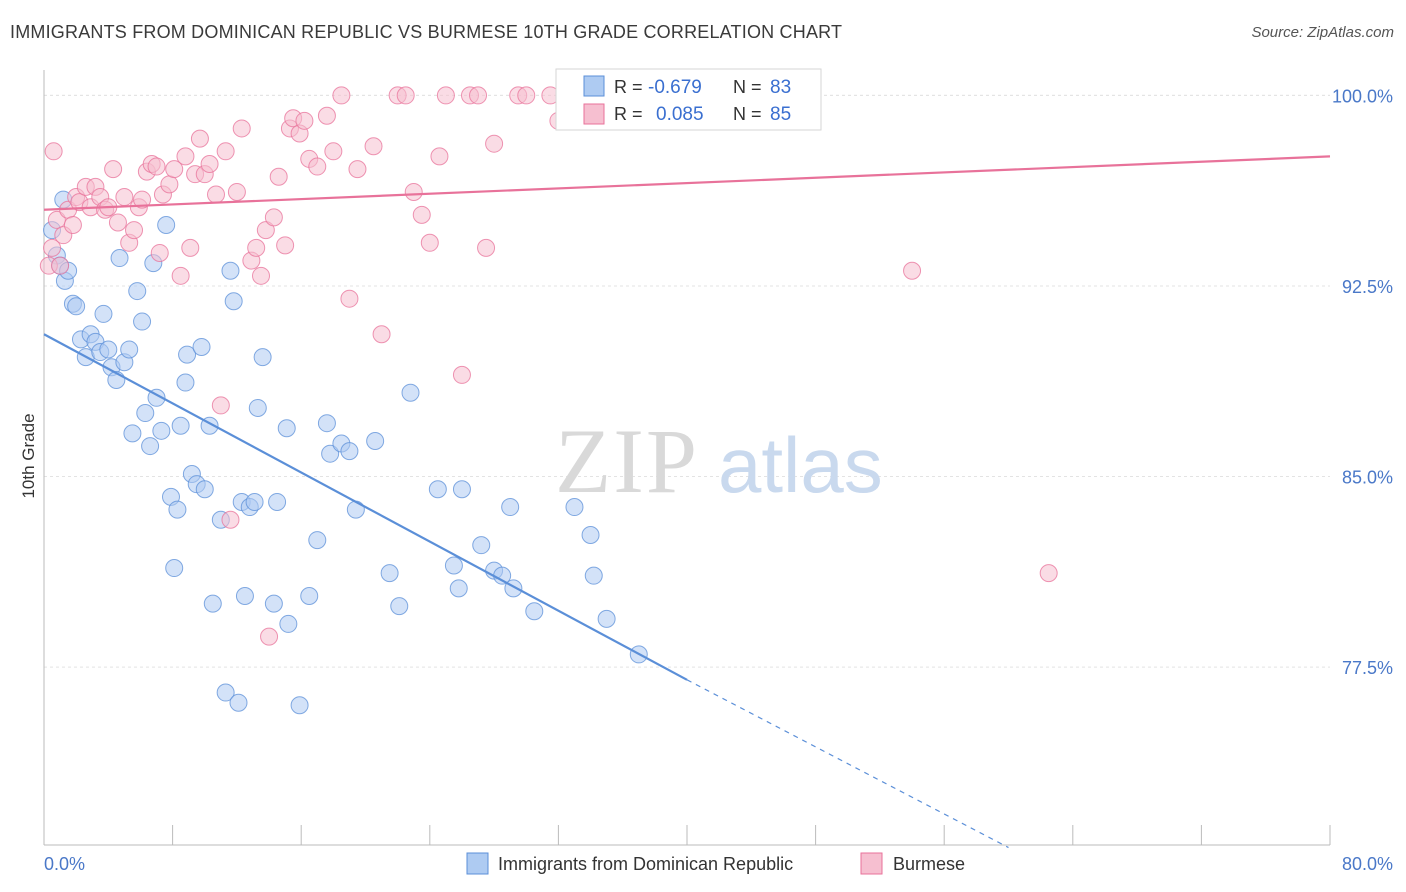 The width and height of the screenshot is (1406, 892). I want to click on watermark: ZIP atlas, so click(719, 461).